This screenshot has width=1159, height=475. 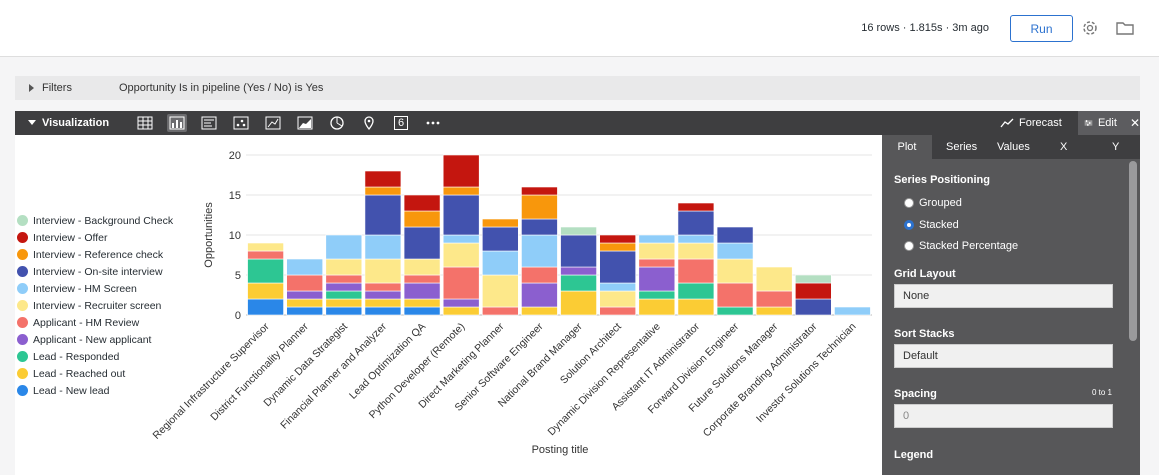 I want to click on legend-label: Lead - Reached out, so click(x=79, y=373).